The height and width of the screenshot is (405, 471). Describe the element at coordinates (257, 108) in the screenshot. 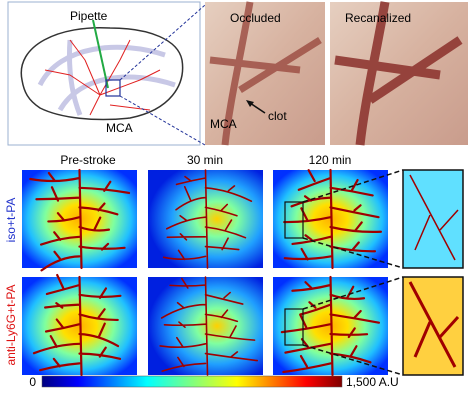

I see `arrow` at that location.